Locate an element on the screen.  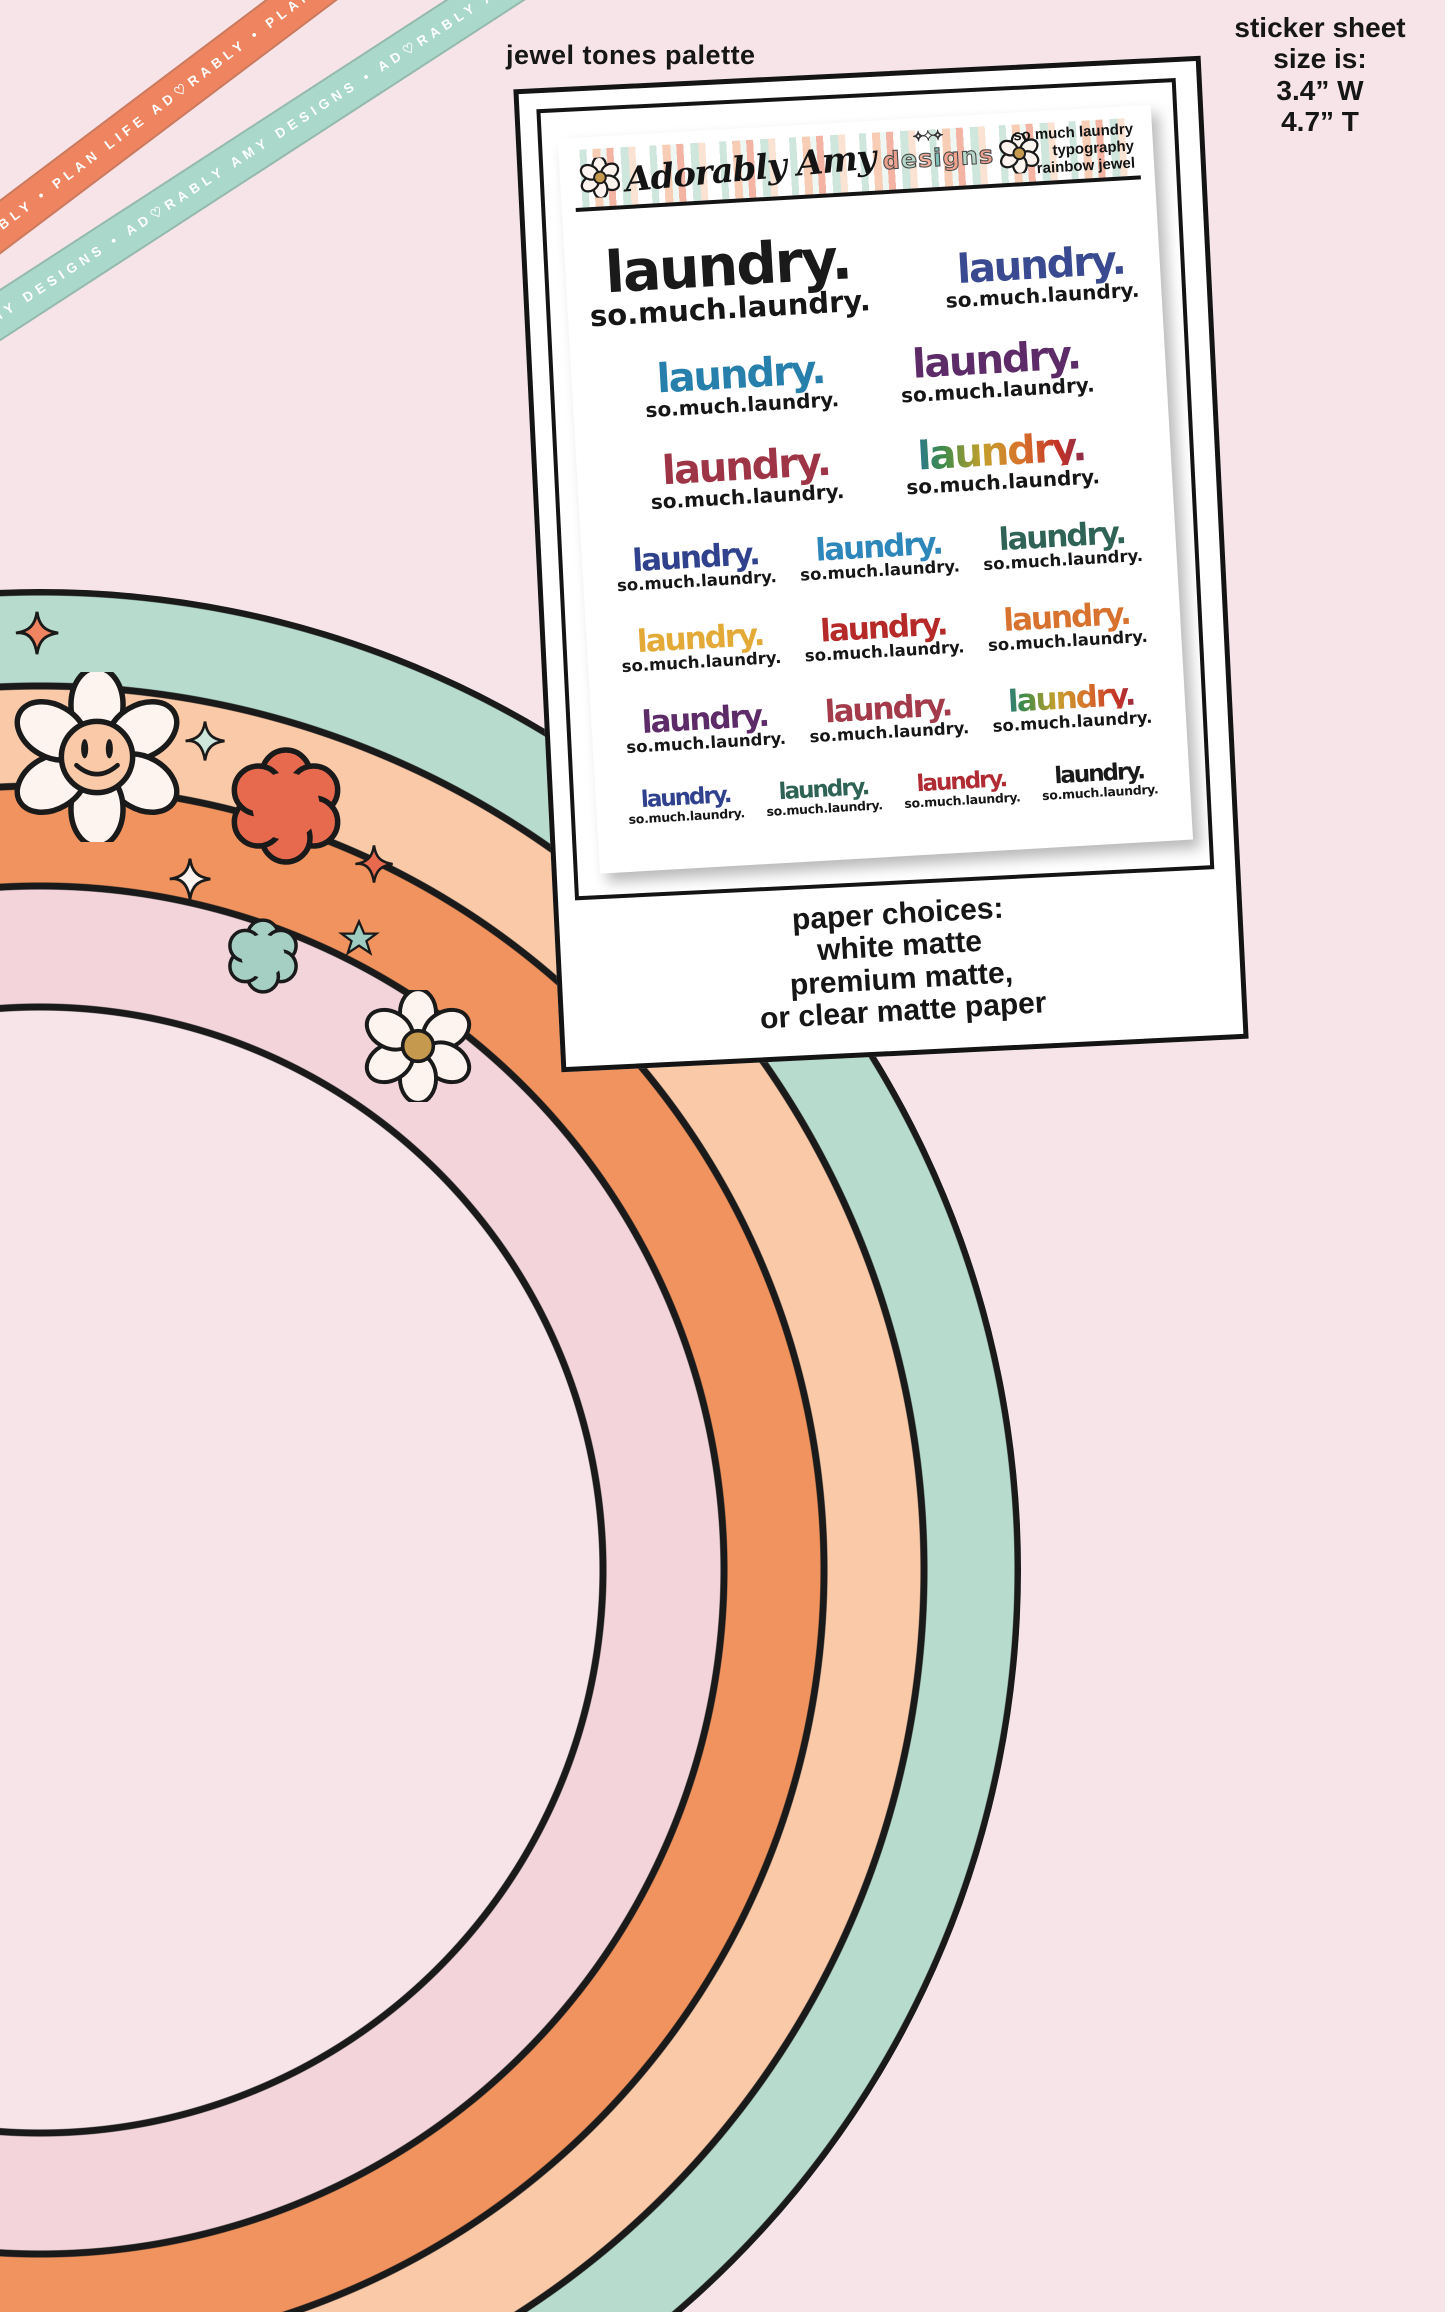
teal-flower-icon is located at coordinates (263, 956).